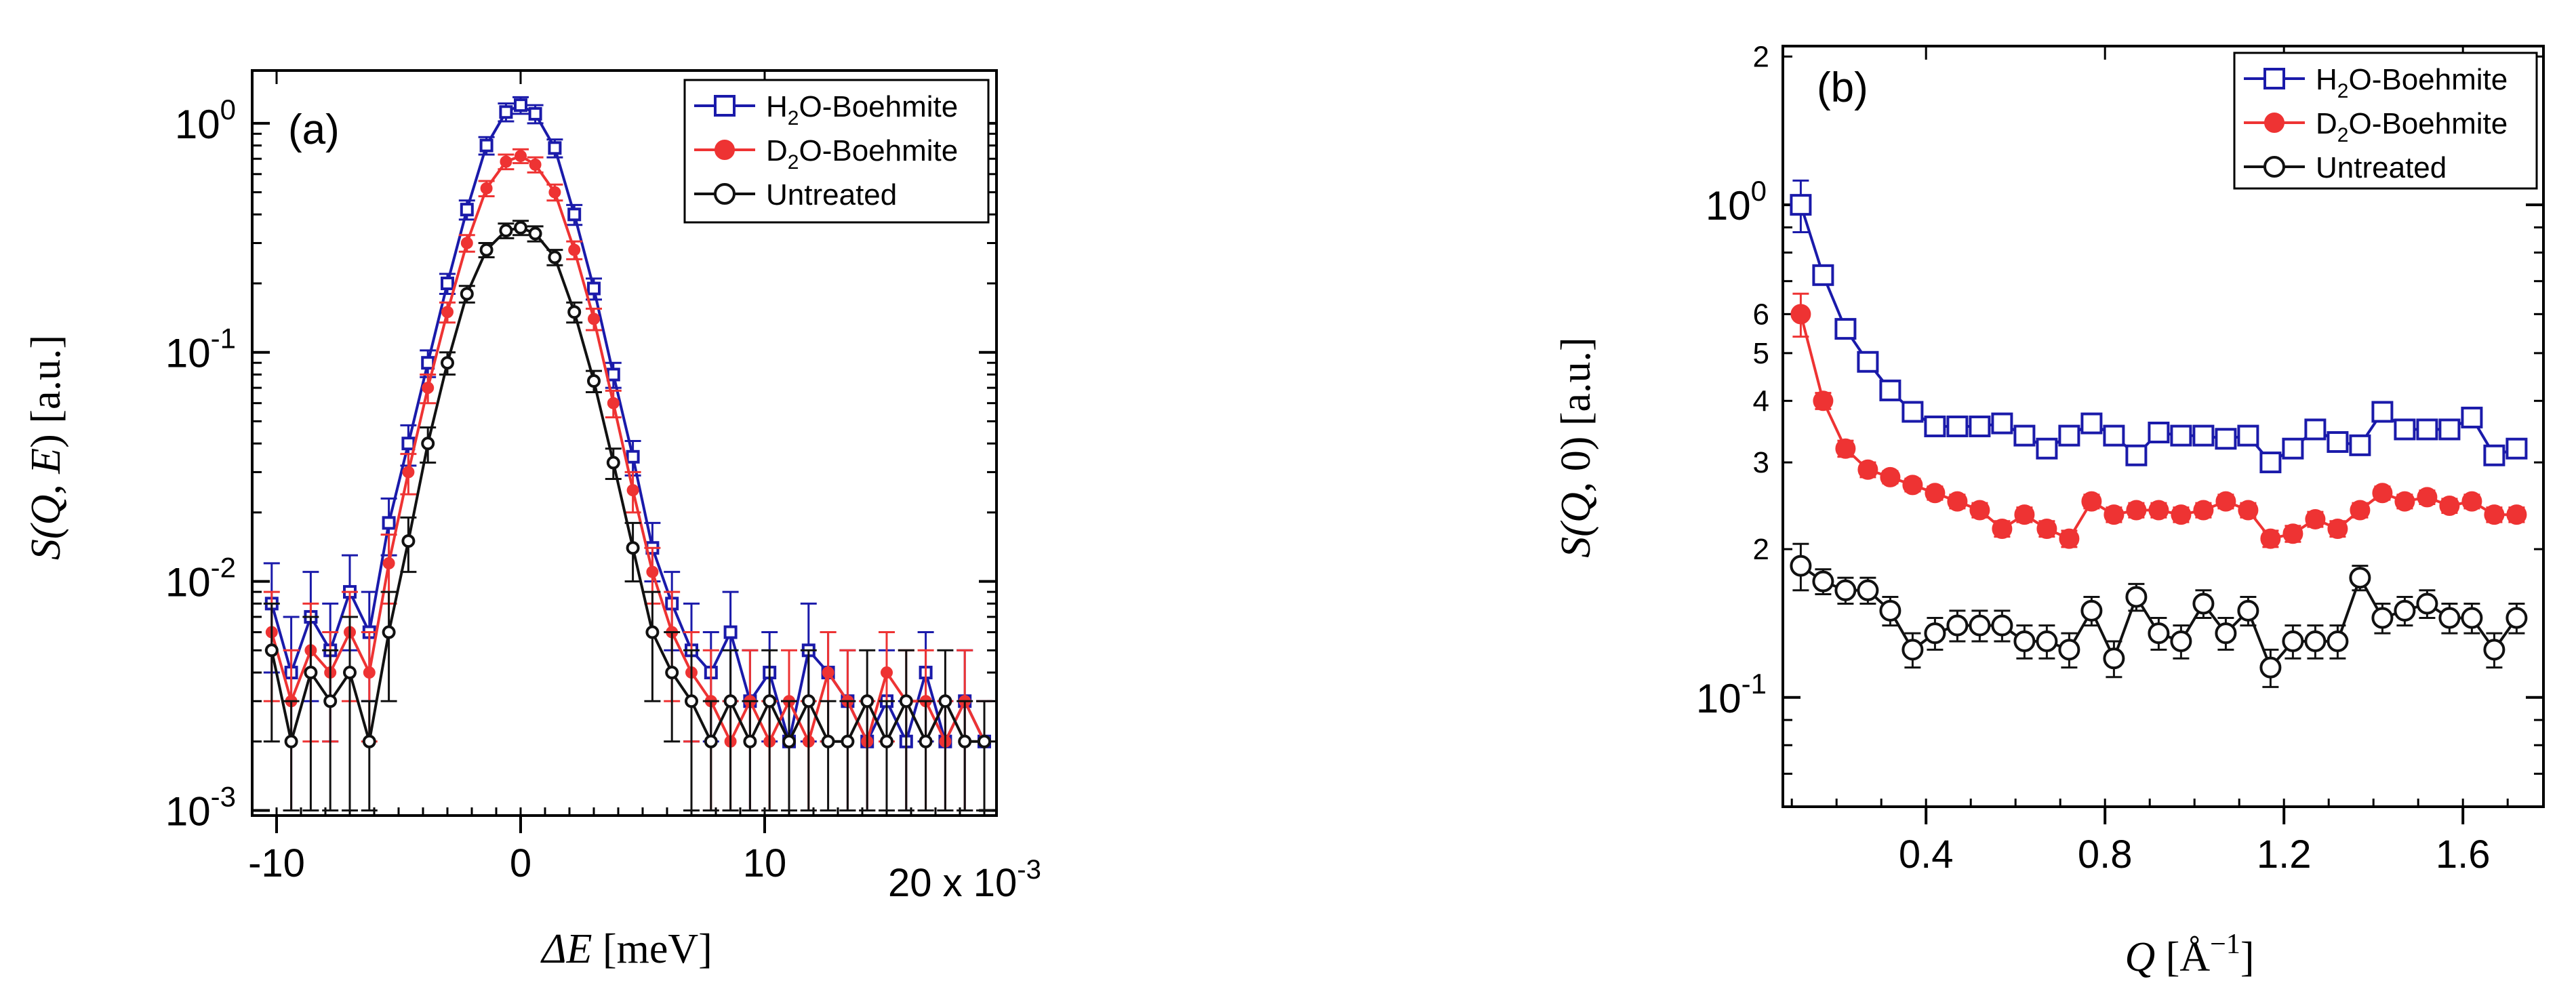 This screenshot has width=2576, height=1004. Describe the element at coordinates (777, 106) in the screenshot. I see `legend-label-prefix: H` at that location.